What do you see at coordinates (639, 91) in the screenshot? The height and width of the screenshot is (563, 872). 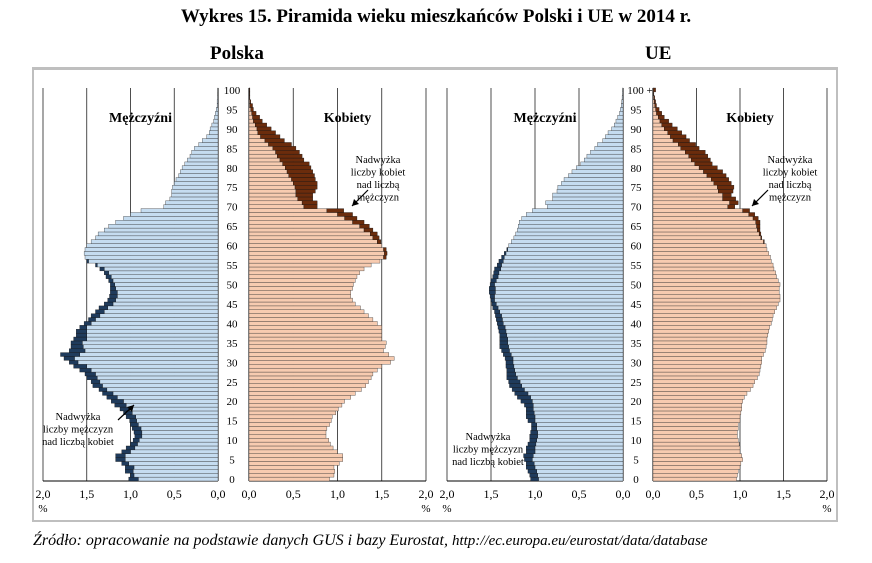 I see `age-tick-label: 100 +` at bounding box center [639, 91].